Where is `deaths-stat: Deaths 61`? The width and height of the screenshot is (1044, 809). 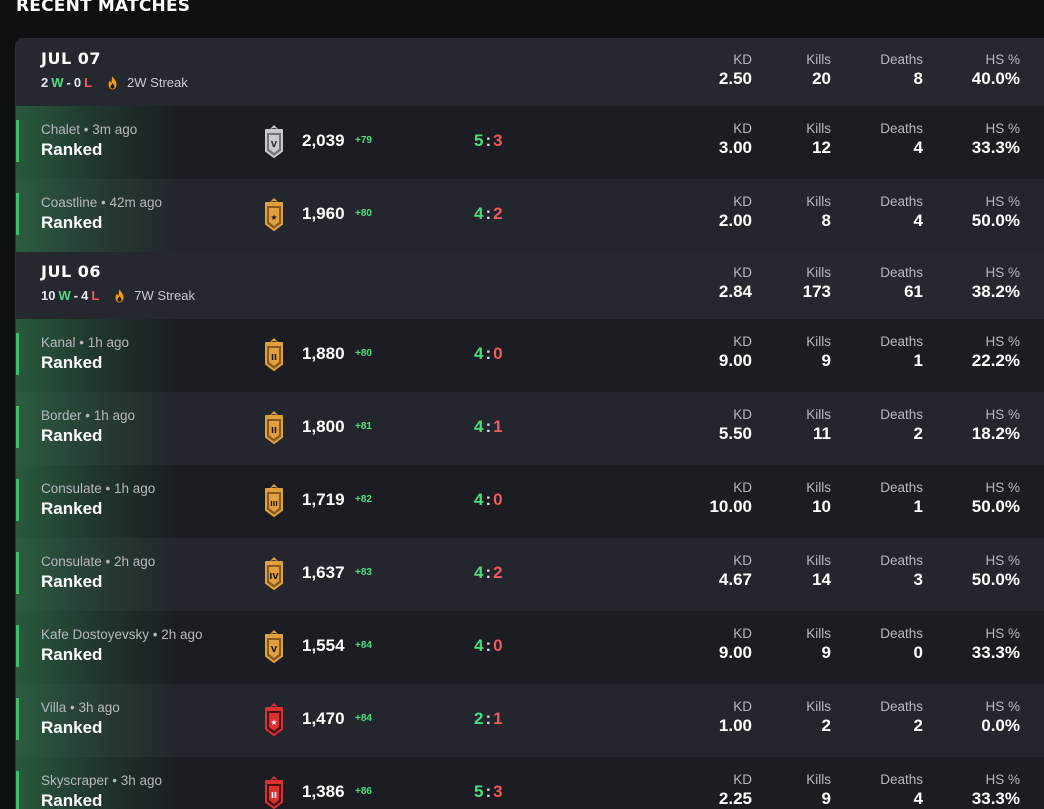 deaths-stat: Deaths 61 is located at coordinates (883, 283).